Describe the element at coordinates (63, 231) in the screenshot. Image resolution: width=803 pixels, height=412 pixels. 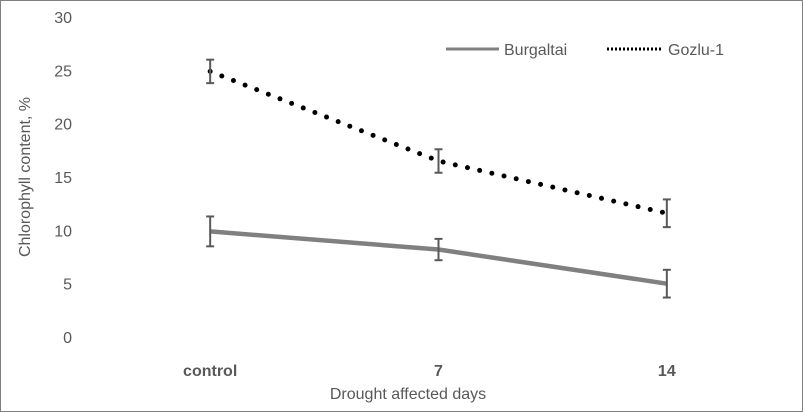
I see `y-tick-label: 10` at that location.